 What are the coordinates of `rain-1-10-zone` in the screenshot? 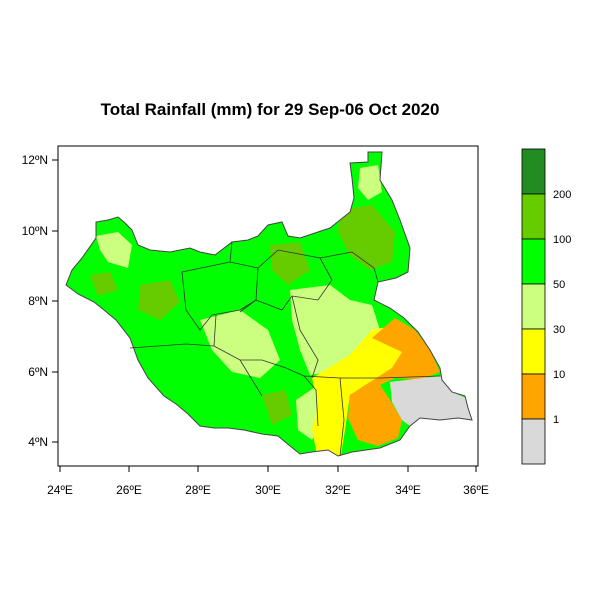 It's located at (394, 382).